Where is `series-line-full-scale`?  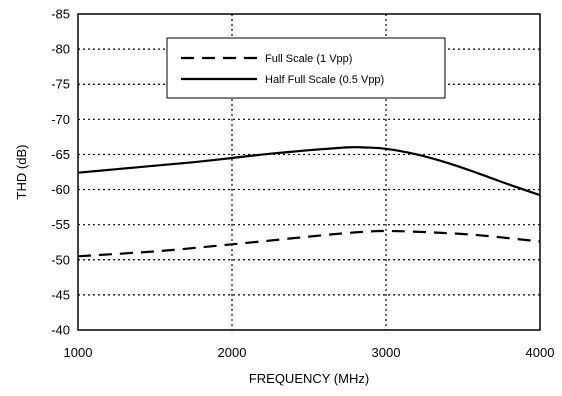
series-line-full-scale is located at coordinates (309, 243).